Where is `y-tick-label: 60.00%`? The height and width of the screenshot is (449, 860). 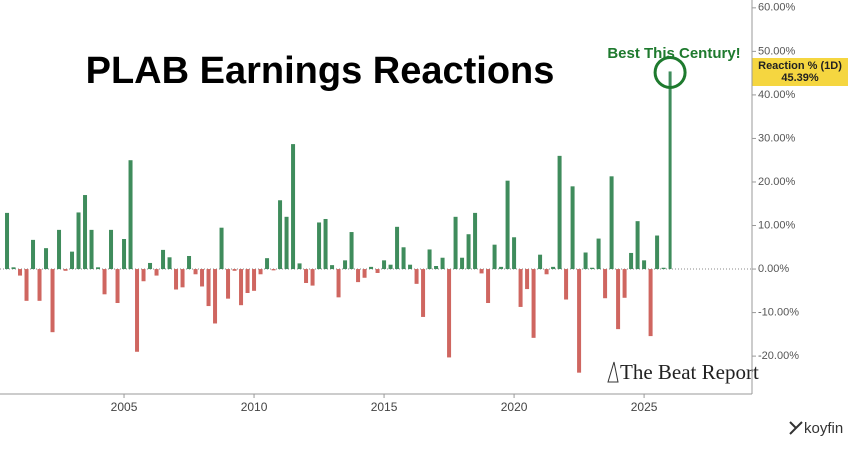 y-tick-label: 60.00% is located at coordinates (777, 8).